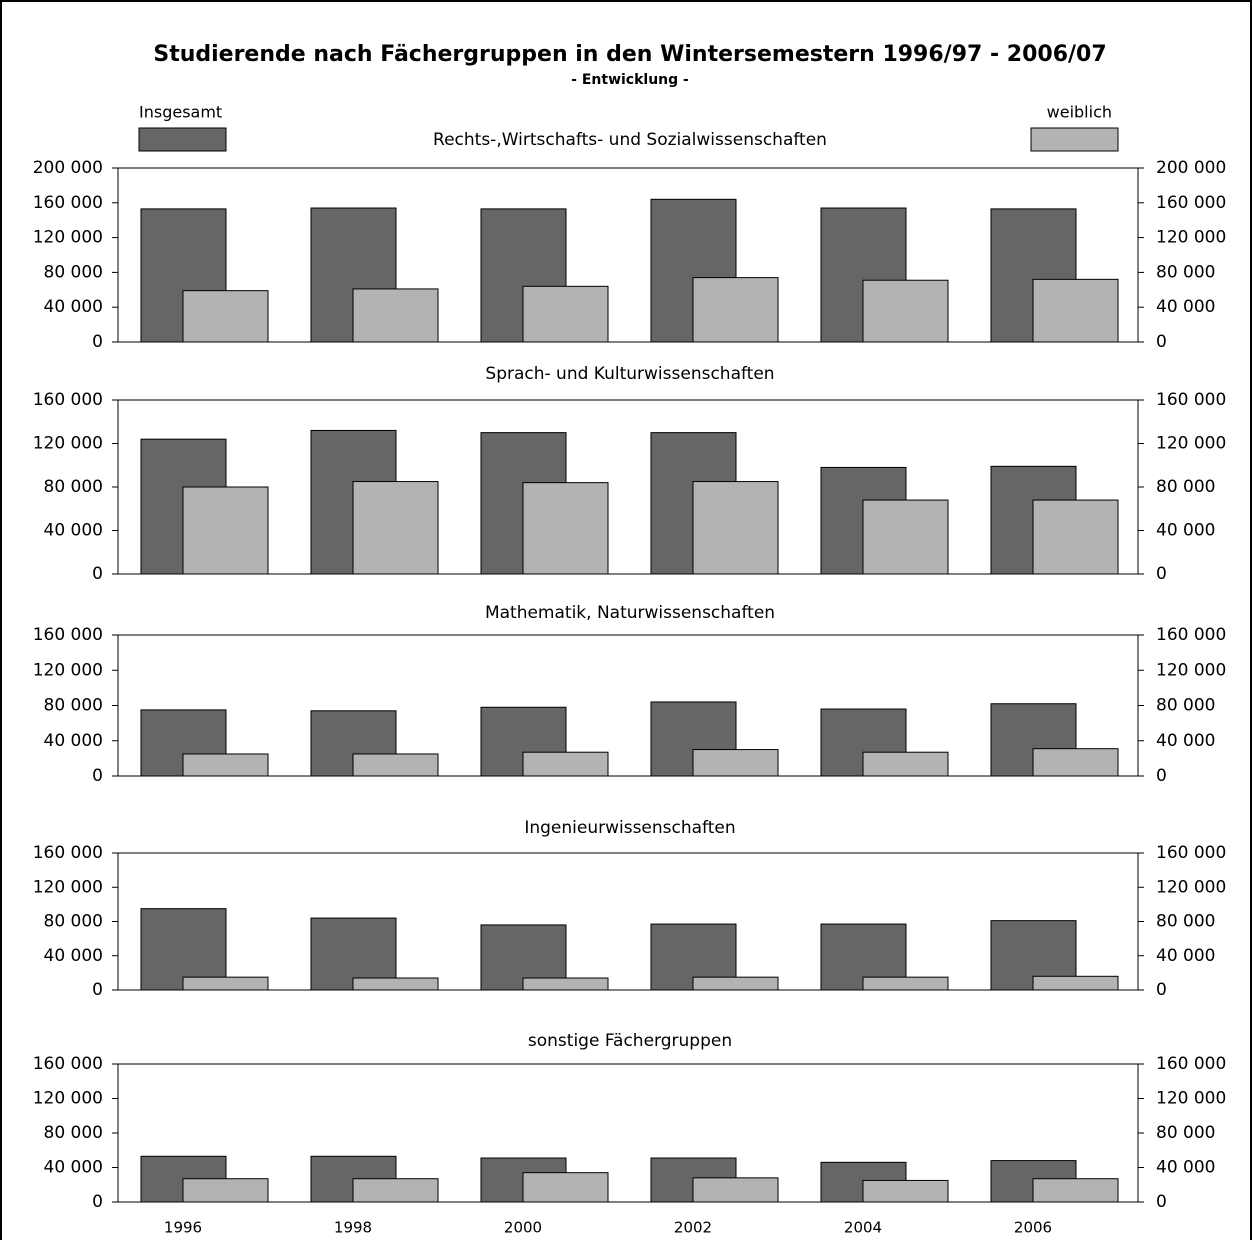  What do you see at coordinates (863, 1228) in the screenshot?
I see `x-tick-label: 2004` at bounding box center [863, 1228].